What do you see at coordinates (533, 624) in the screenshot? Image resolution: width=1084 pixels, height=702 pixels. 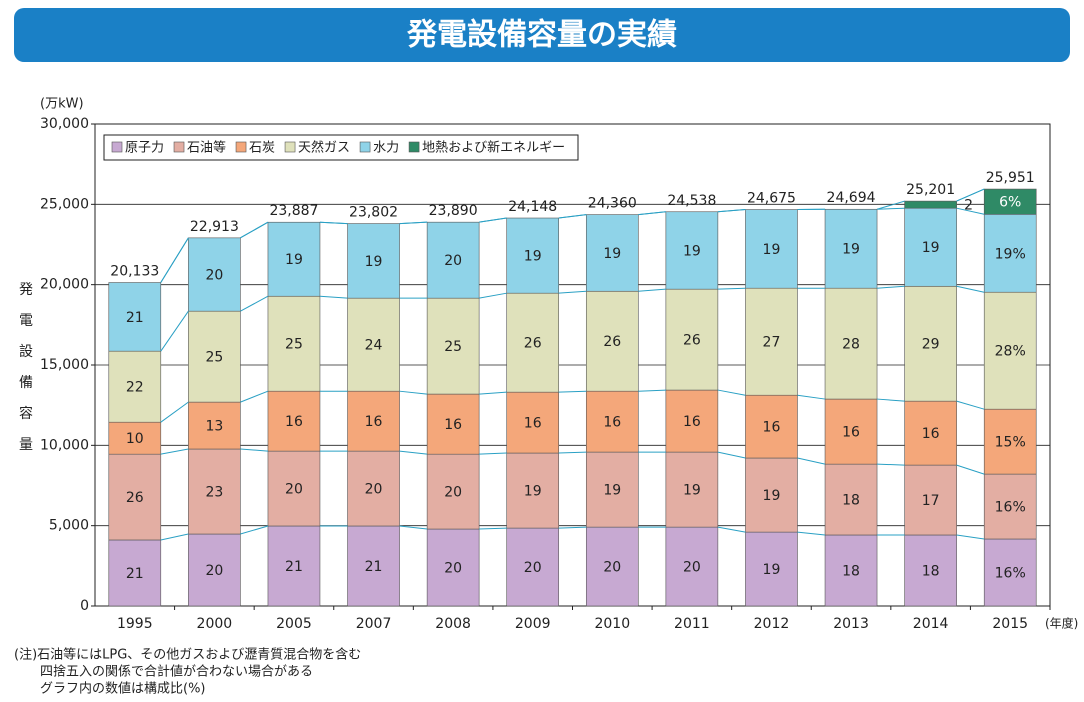 I see `x-tick-label: 2009` at bounding box center [533, 624].